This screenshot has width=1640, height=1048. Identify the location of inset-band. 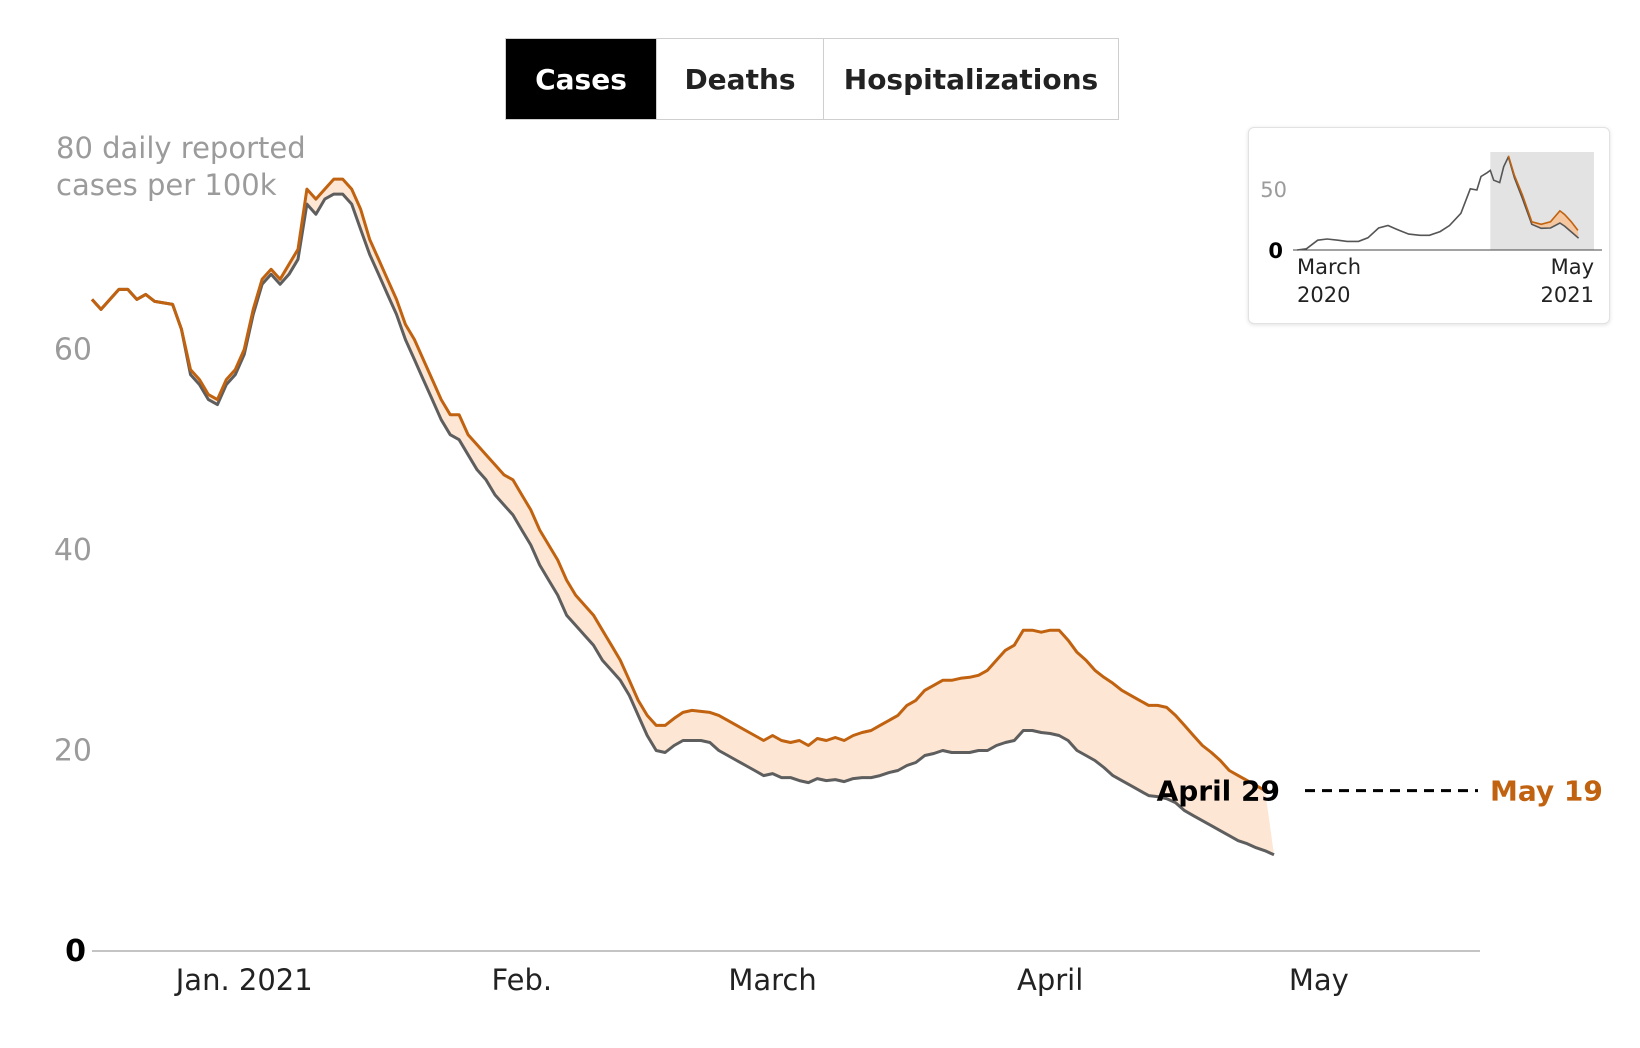
(1543, 197).